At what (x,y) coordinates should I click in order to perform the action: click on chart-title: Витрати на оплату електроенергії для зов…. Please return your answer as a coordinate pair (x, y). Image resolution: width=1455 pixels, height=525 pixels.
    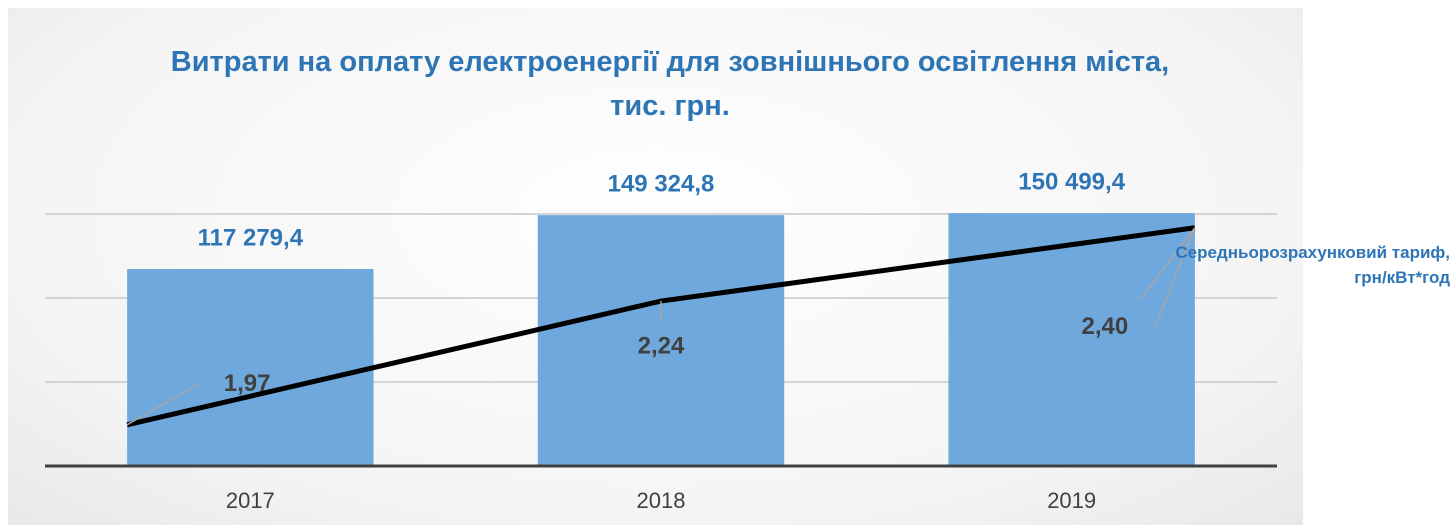
    Looking at the image, I should click on (670, 84).